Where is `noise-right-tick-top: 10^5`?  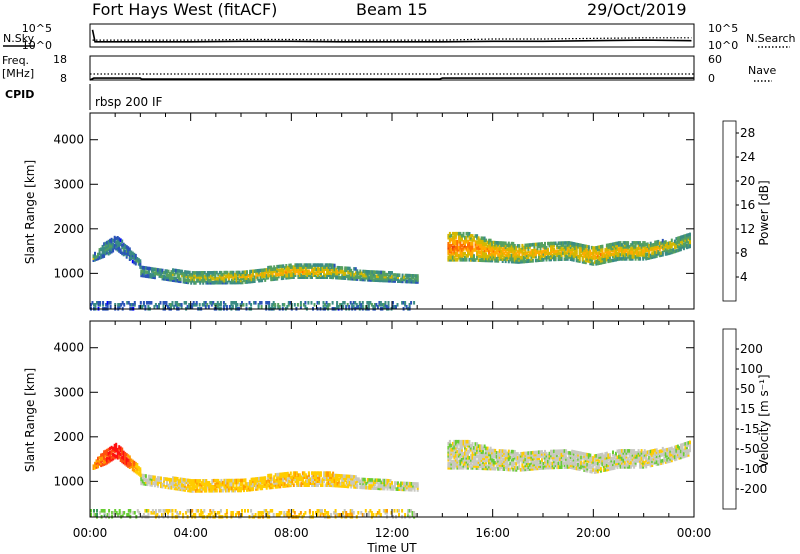 noise-right-tick-top: 10^5 is located at coordinates (723, 28).